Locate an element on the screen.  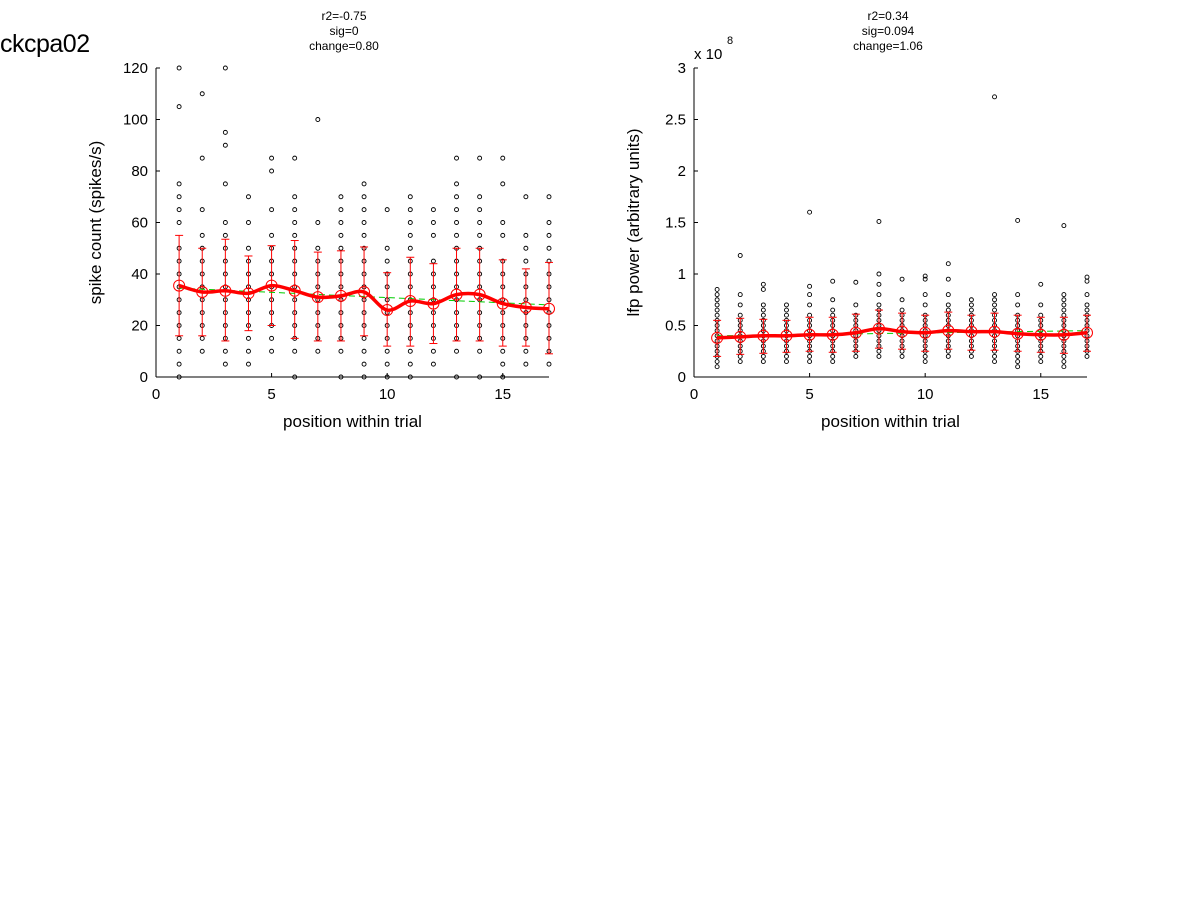
figure-title: ckcpa02 is located at coordinates (45, 44).